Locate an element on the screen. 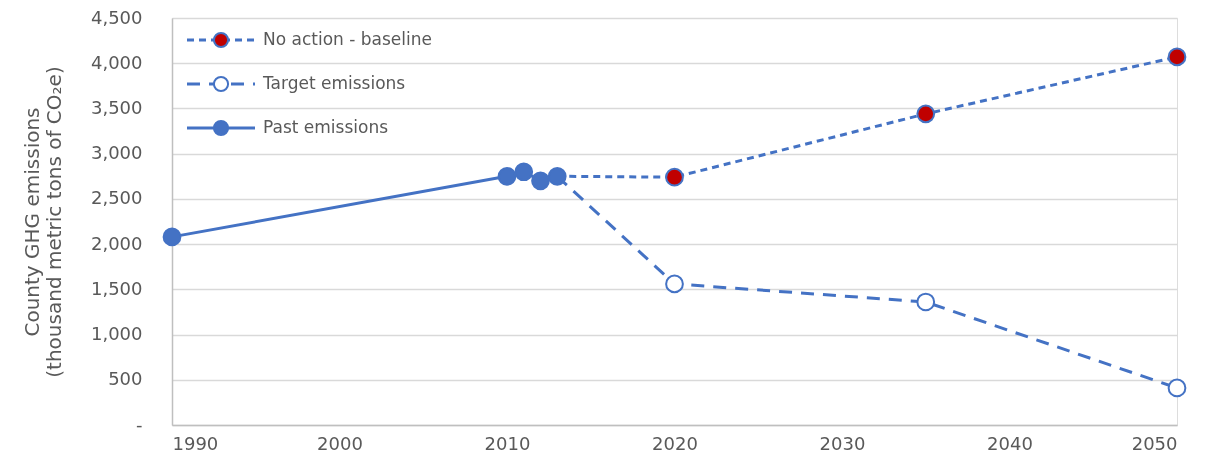 The image size is (1218, 469). y-tick-label: 4,000 is located at coordinates (116, 62).